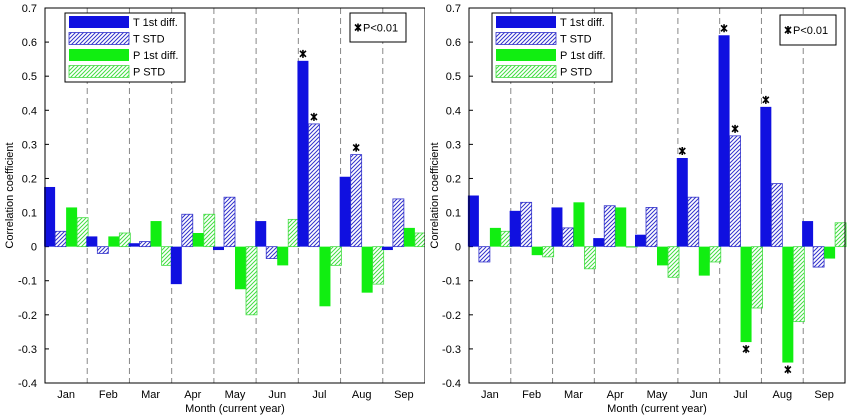 The image size is (851, 418). What do you see at coordinates (657, 395) in the screenshot?
I see `x-tick-label: May` at bounding box center [657, 395].